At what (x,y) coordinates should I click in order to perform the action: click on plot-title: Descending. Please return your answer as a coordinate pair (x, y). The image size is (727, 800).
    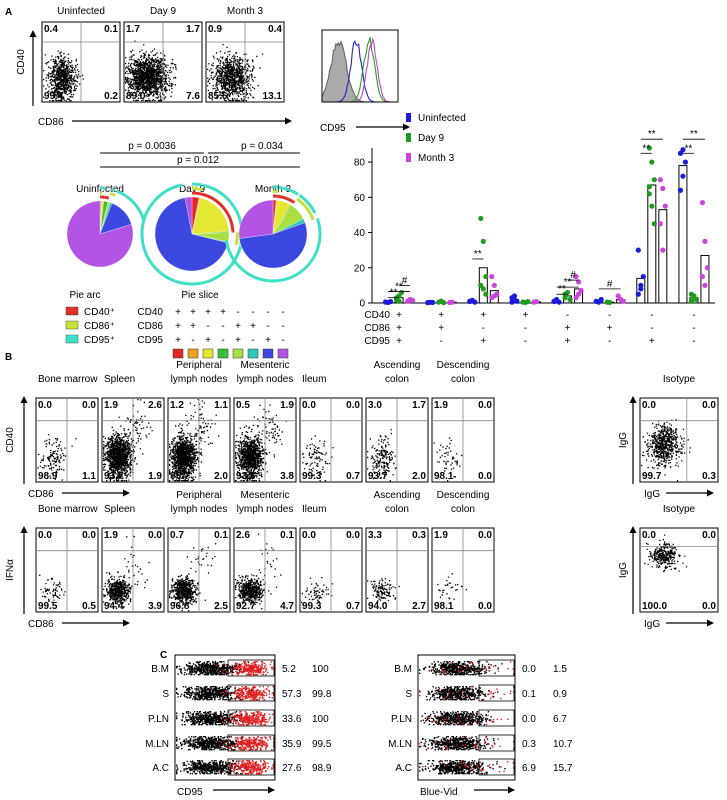
    Looking at the image, I should click on (463, 365).